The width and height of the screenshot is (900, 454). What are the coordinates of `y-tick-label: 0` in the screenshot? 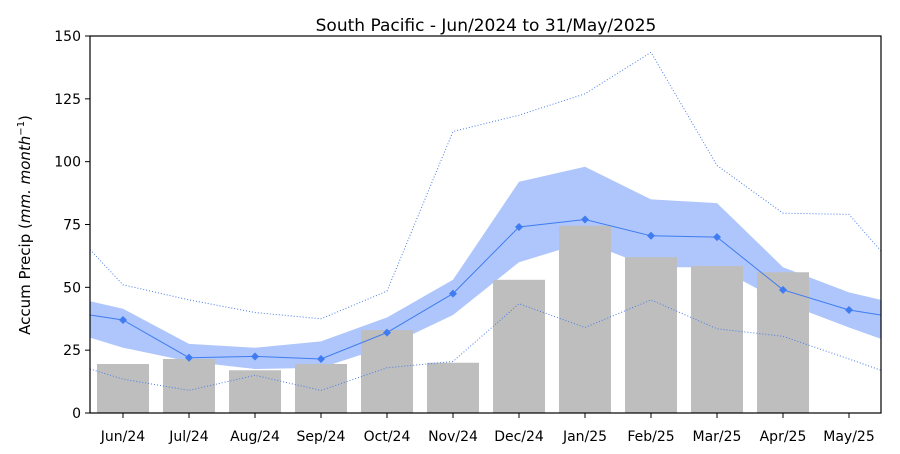 It's located at (76, 414).